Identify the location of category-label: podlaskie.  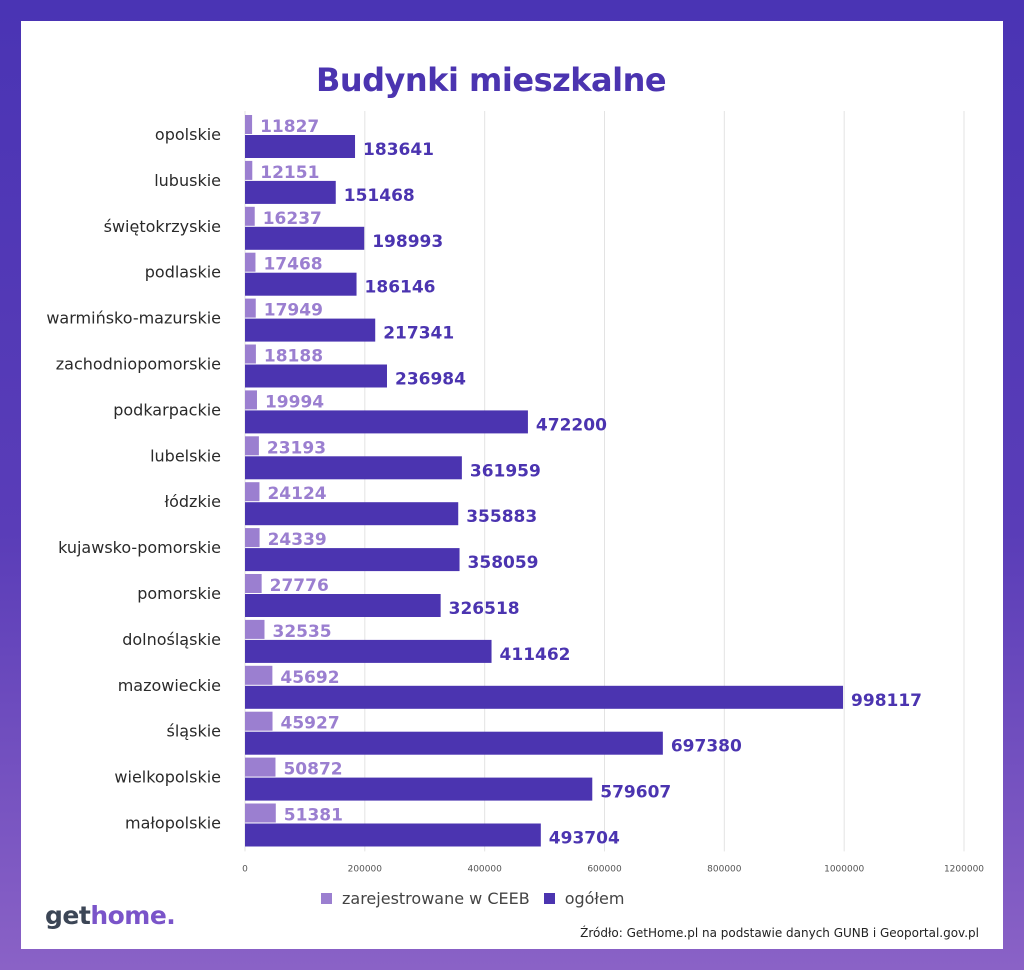
(183, 272).